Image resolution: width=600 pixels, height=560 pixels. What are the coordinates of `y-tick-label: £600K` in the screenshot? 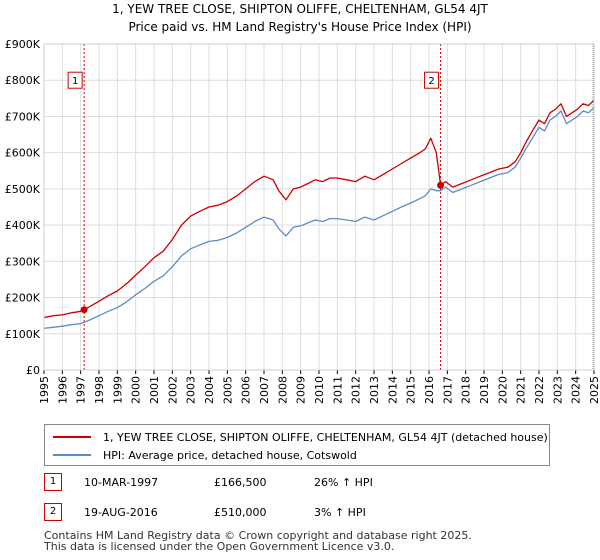 It's located at (23, 153).